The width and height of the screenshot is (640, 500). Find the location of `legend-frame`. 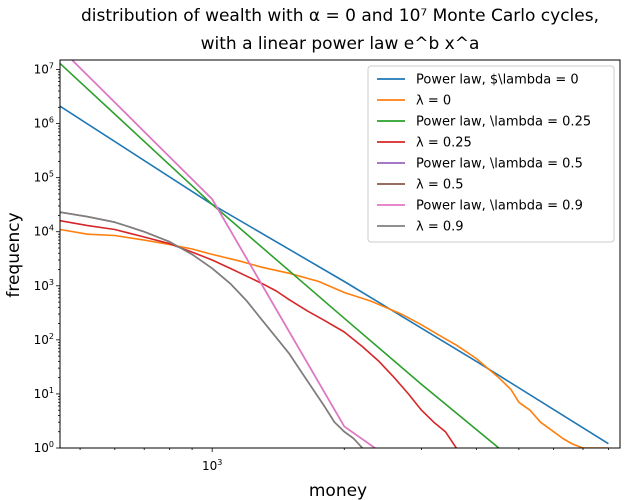

legend-frame is located at coordinates (491, 154).